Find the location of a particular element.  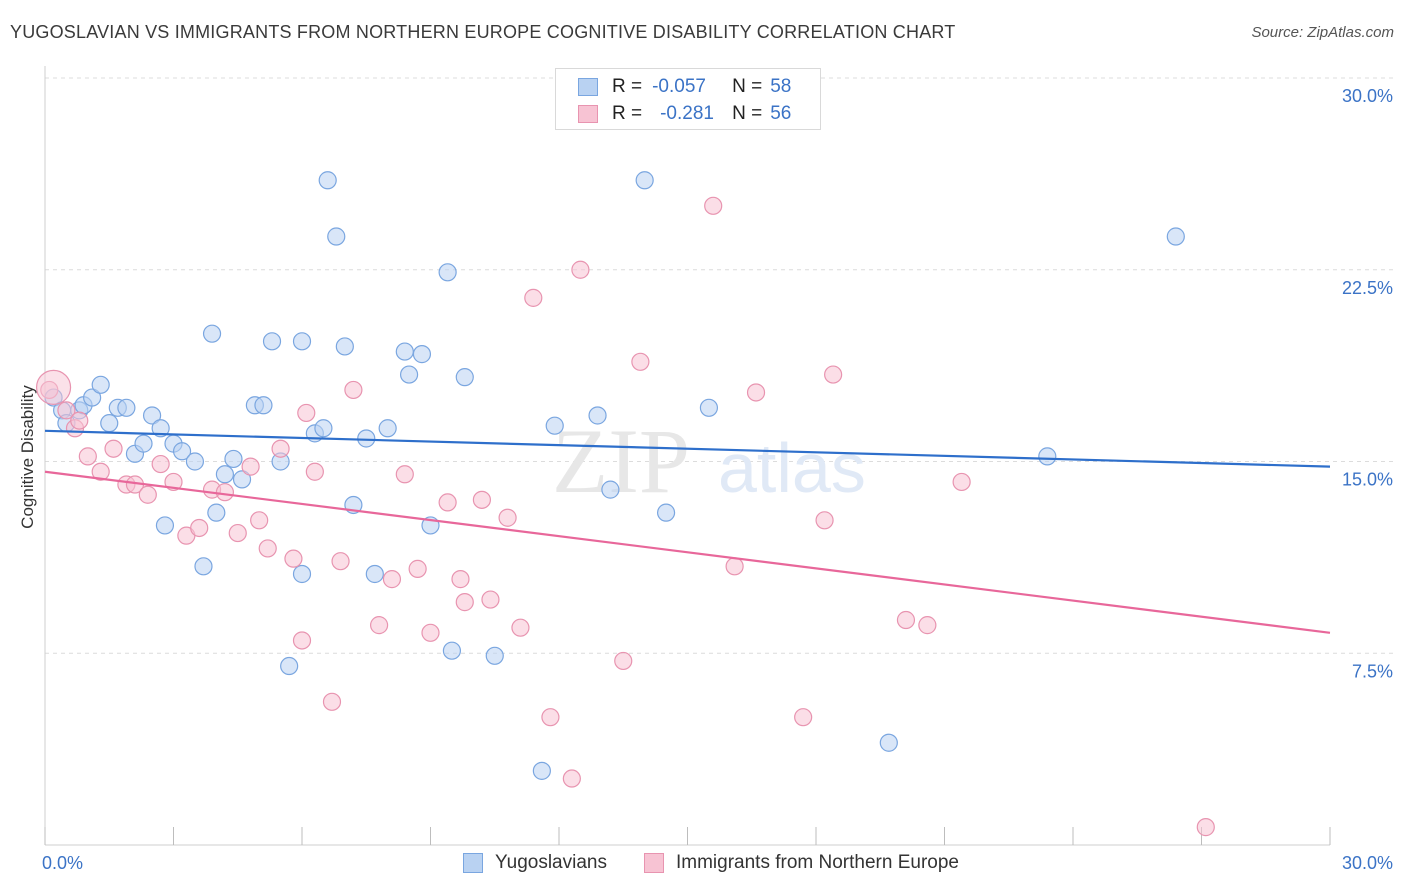

legend-item-yugoslavians: Yugoslavians is located at coordinates (535, 863).